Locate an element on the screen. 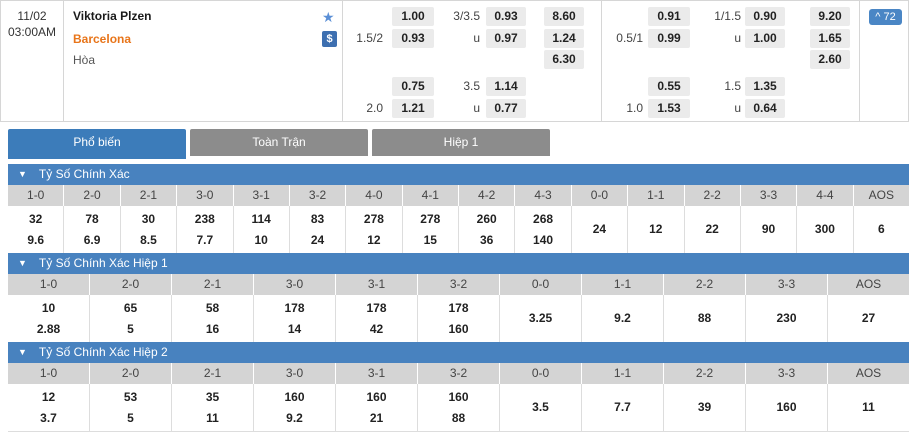 Image resolution: width=909 pixels, height=433 pixels. odds-value: 90 is located at coordinates (768, 229).